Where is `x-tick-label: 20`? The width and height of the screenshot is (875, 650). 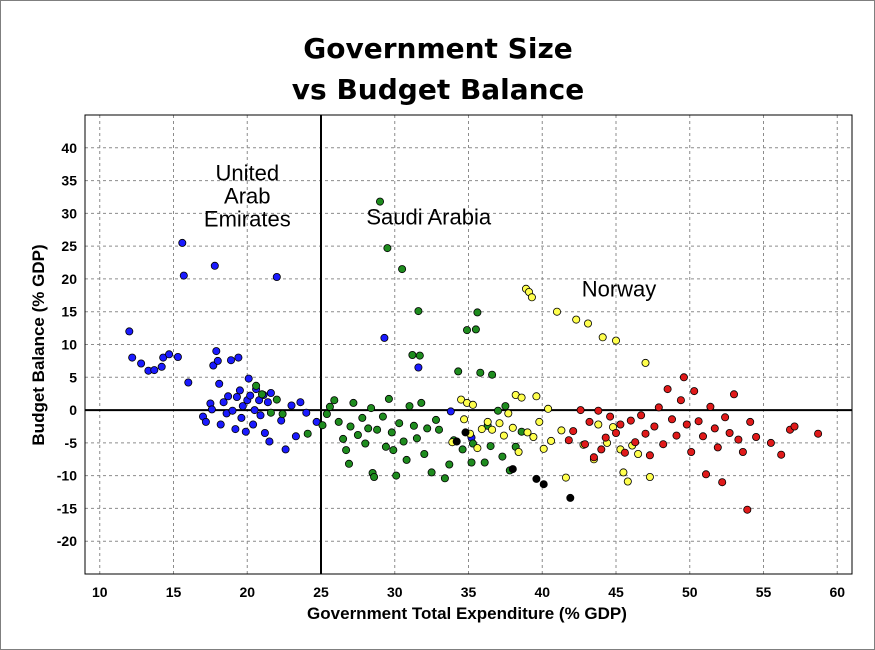
x-tick-label: 20 is located at coordinates (247, 592).